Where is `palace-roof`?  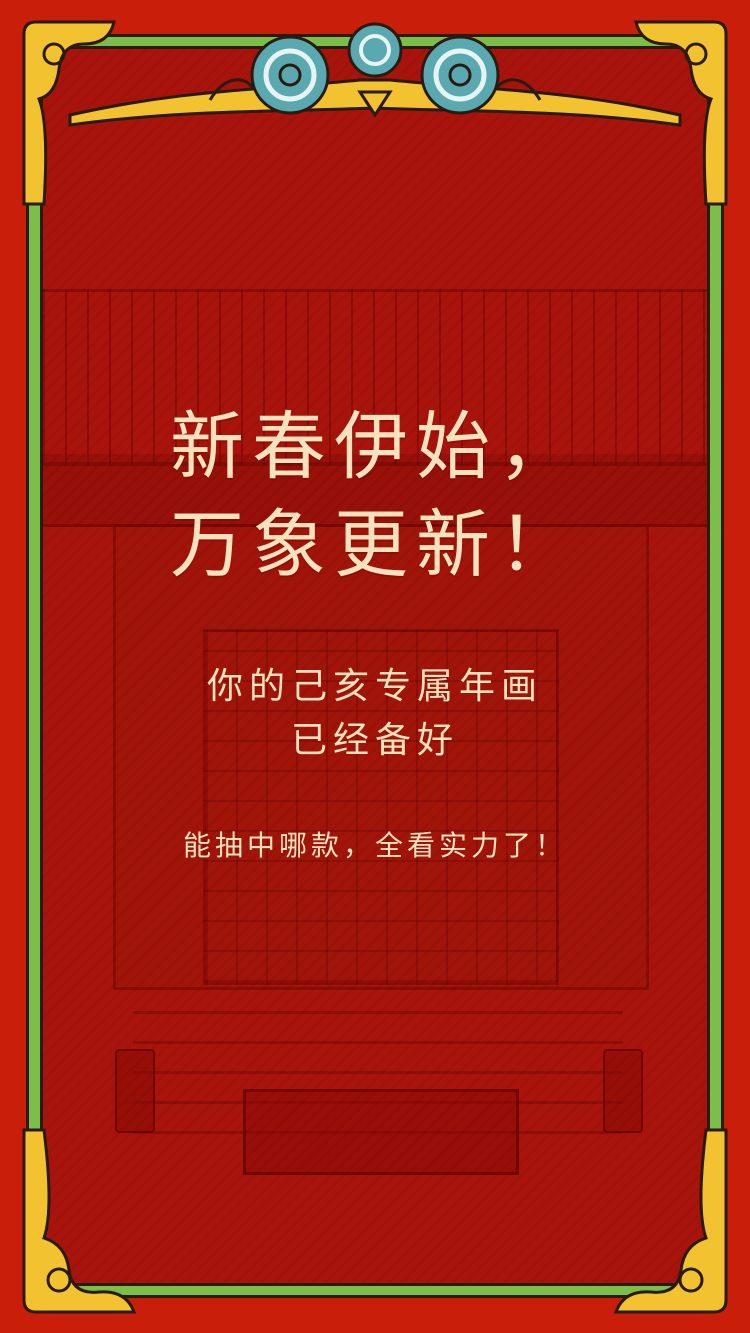
palace-roof is located at coordinates (375, 377).